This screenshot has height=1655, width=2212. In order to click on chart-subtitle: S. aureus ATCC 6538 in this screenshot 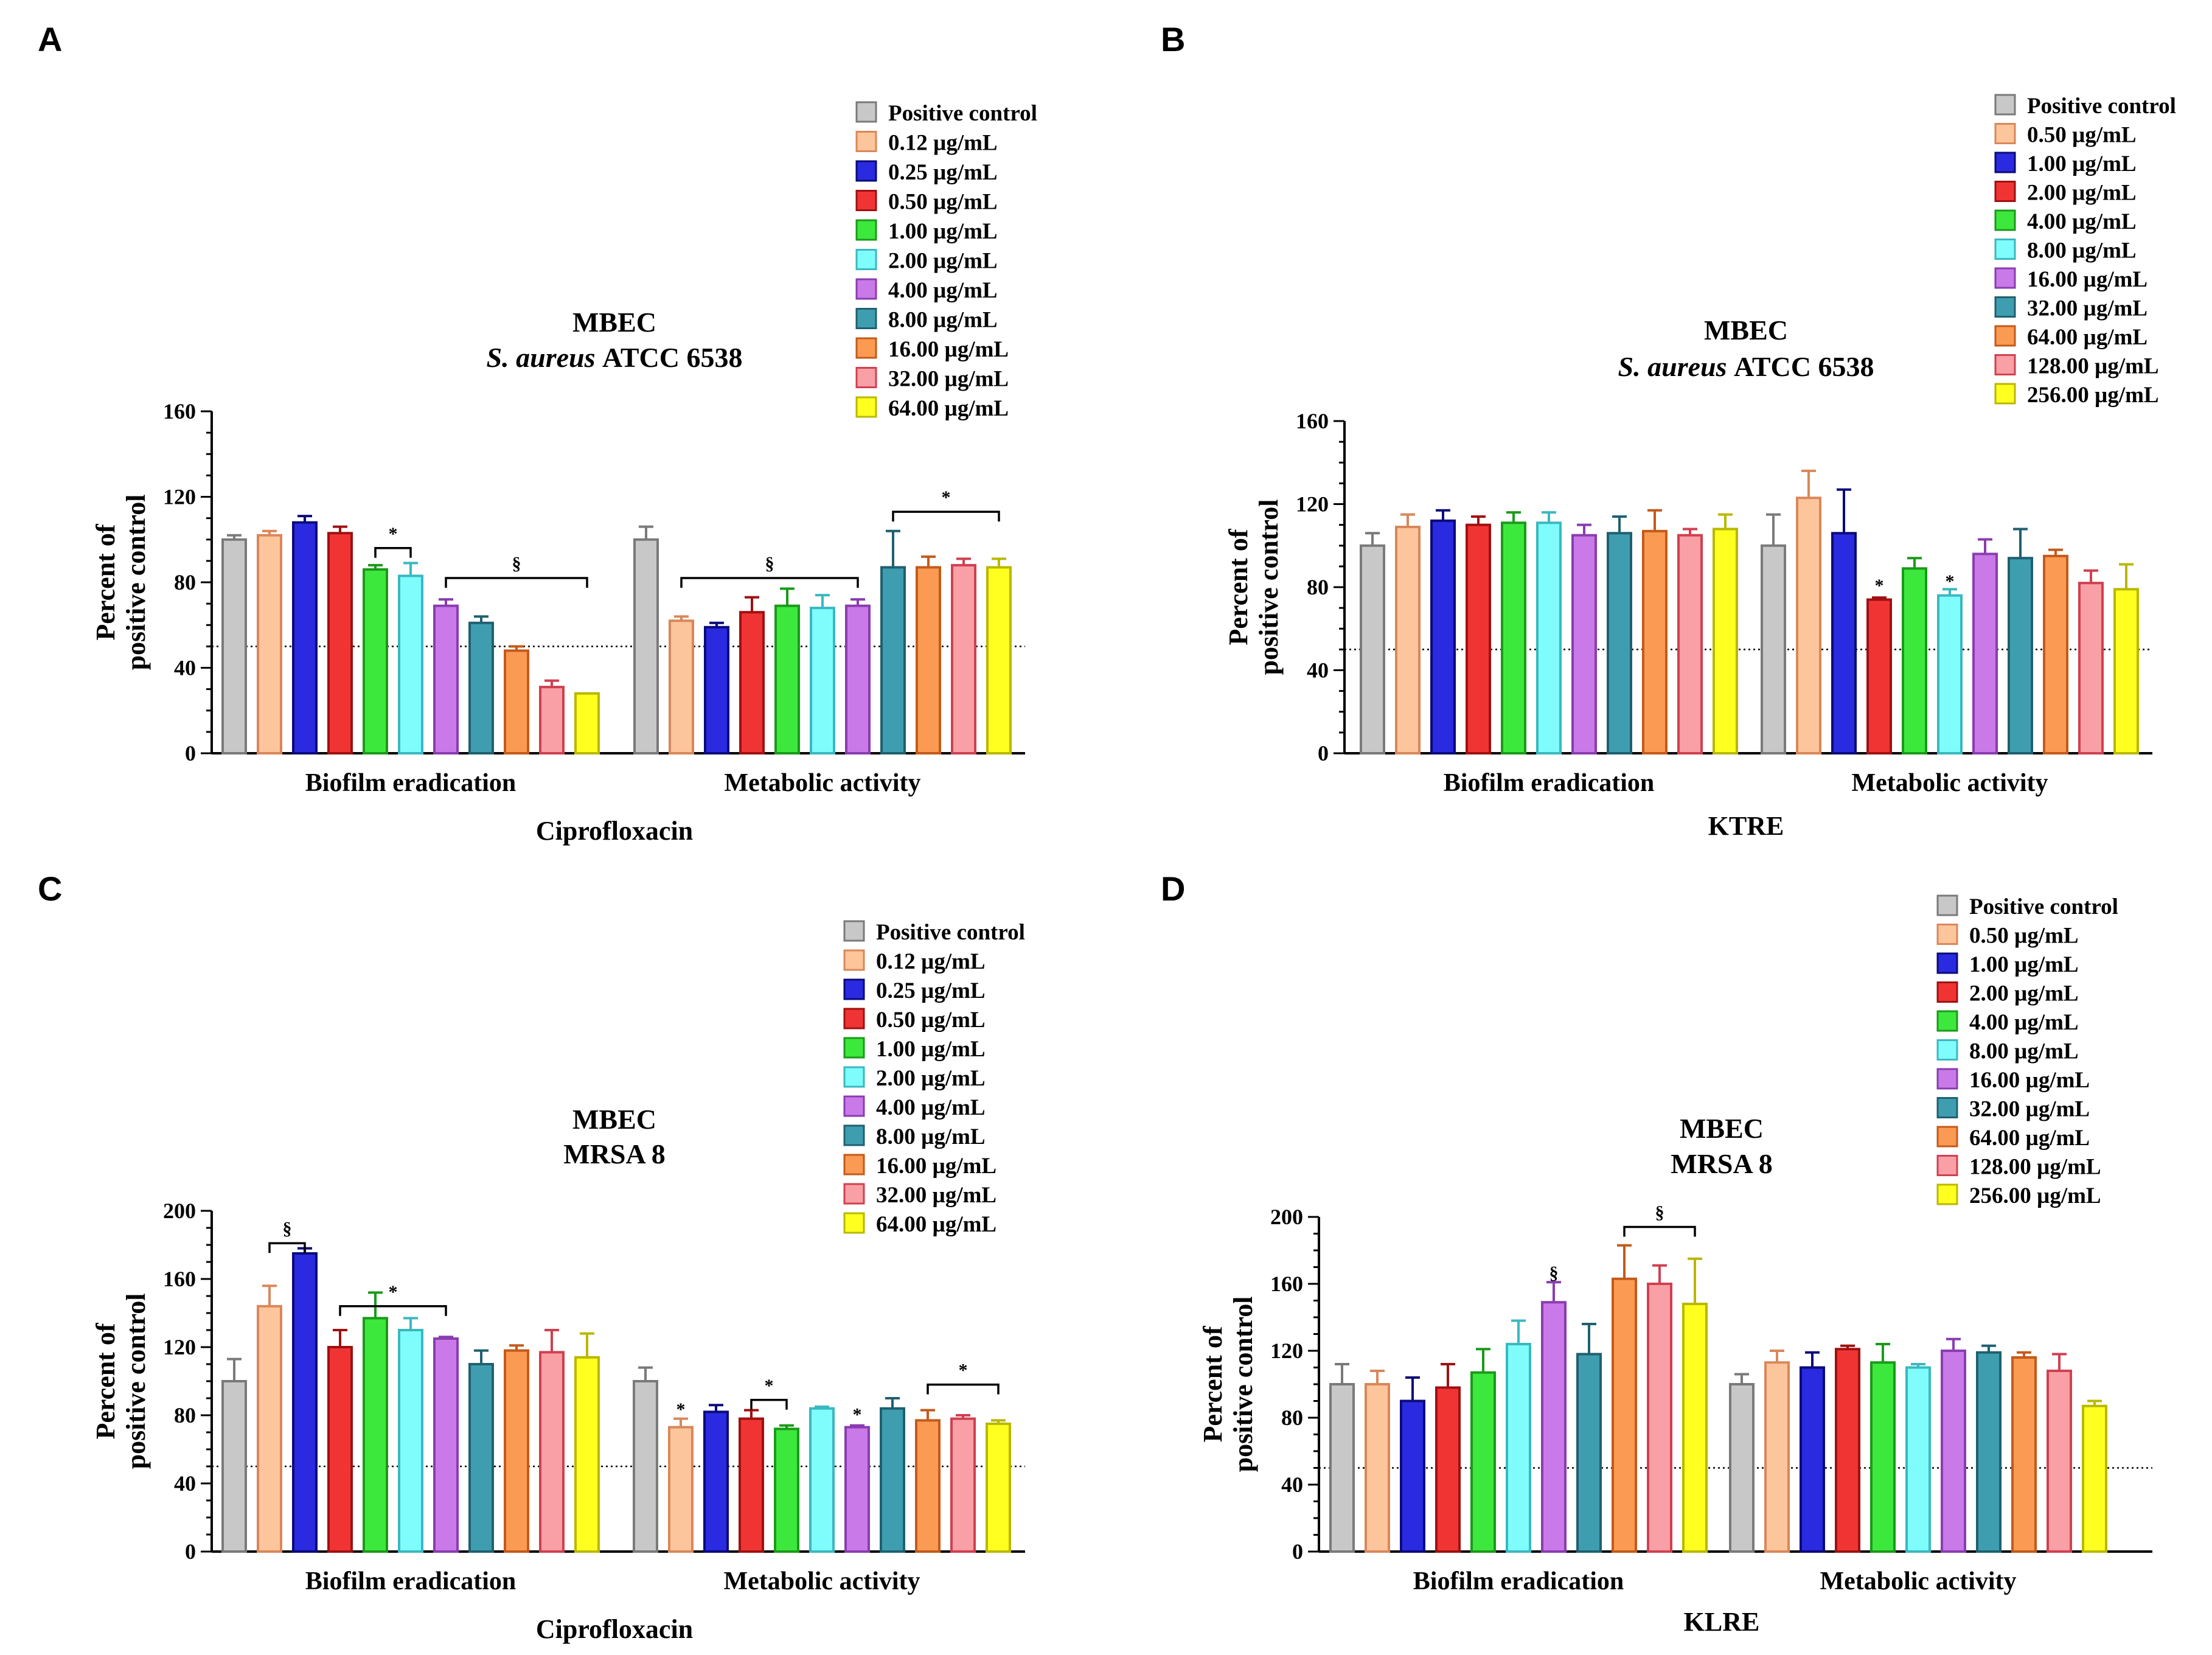, I will do `click(1746, 366)`.